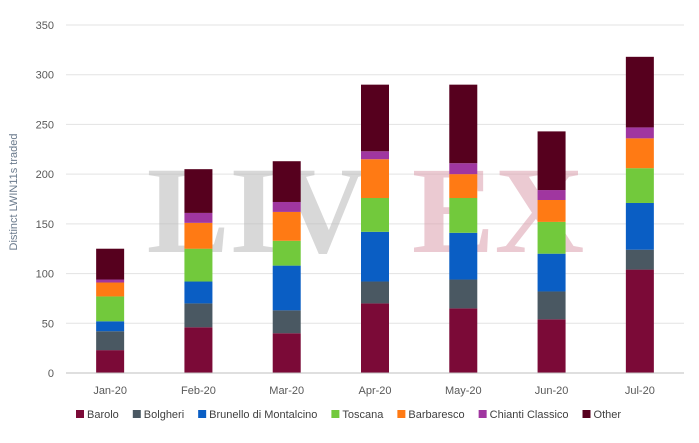 The image size is (699, 443). What do you see at coordinates (198, 391) in the screenshot?
I see `x-tick-label: Feb-20` at bounding box center [198, 391].